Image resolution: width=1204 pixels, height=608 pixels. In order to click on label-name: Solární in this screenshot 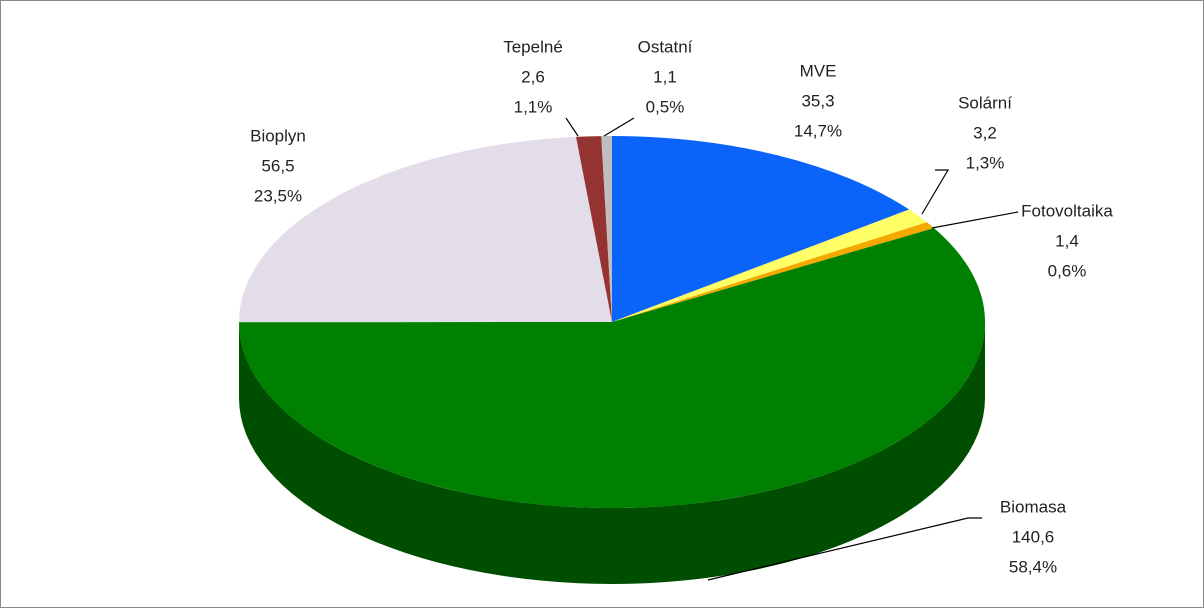, I will do `click(985, 102)`.